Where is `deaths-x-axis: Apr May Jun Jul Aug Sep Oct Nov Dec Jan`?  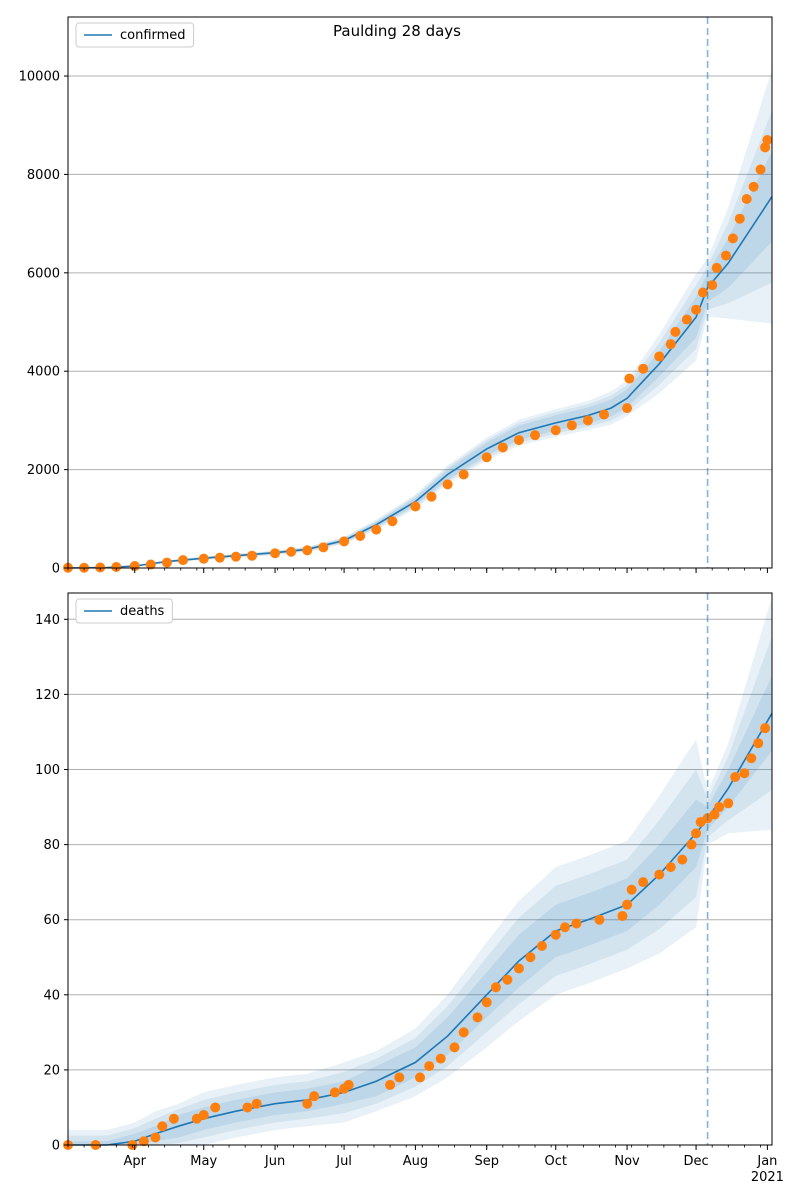 deaths-x-axis: Apr May Jun Jul Aug Sep Oct Nov Dec Jan is located at coordinates (422, 1157).